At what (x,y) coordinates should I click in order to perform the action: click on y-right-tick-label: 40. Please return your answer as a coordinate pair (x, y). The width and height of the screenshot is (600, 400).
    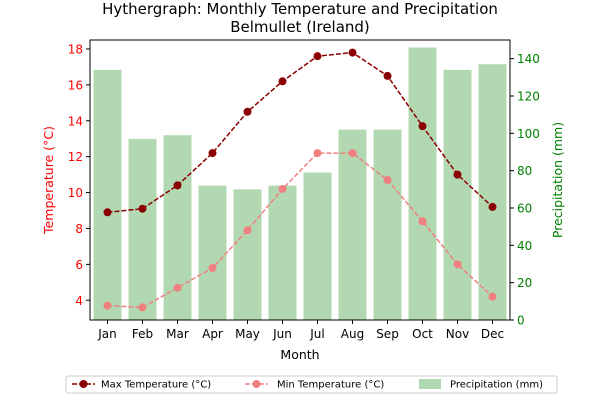
    Looking at the image, I should click on (524, 246).